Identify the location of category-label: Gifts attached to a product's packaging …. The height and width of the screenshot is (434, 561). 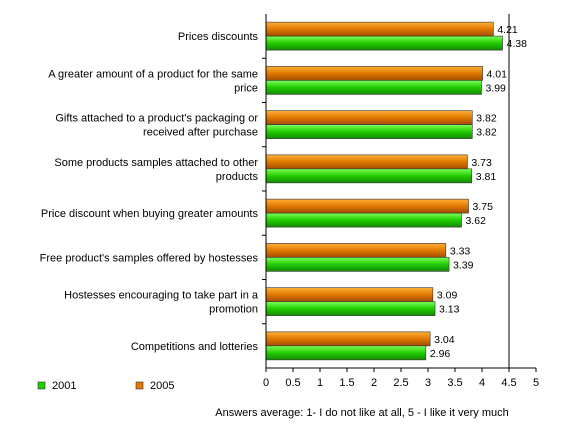
(156, 126).